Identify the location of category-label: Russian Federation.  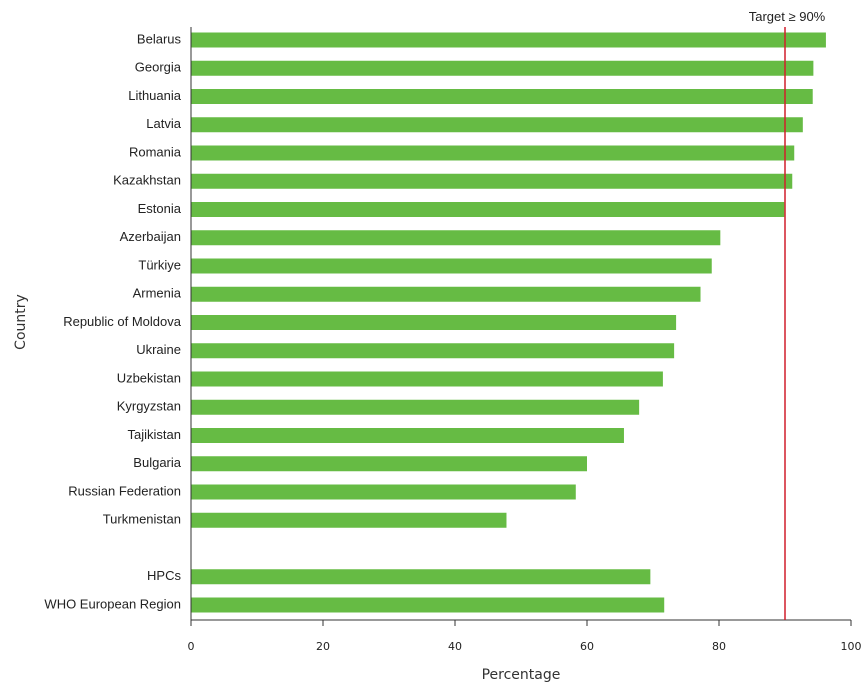
(124, 490).